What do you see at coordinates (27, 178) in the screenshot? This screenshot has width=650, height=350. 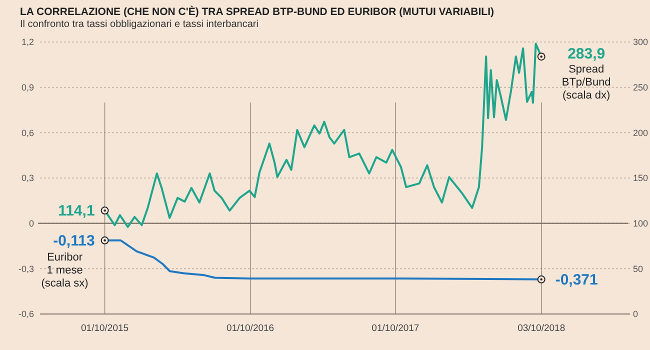 I see `y-tick-label: 0,3` at bounding box center [27, 178].